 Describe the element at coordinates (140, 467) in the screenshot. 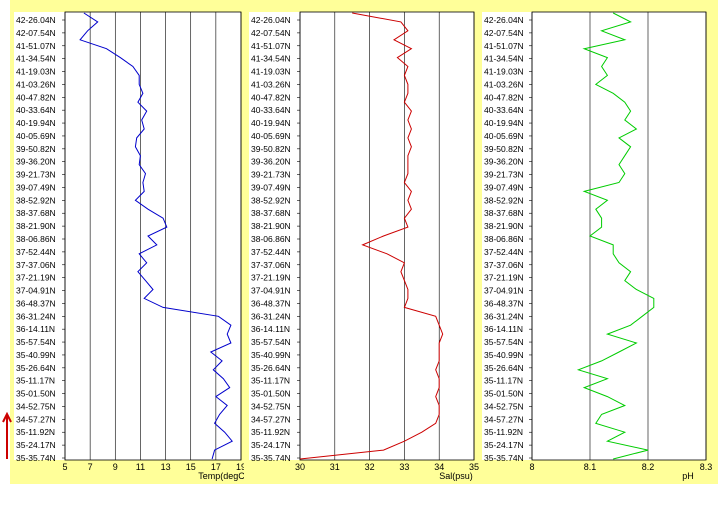

I see `x-tick-label: 11` at that location.